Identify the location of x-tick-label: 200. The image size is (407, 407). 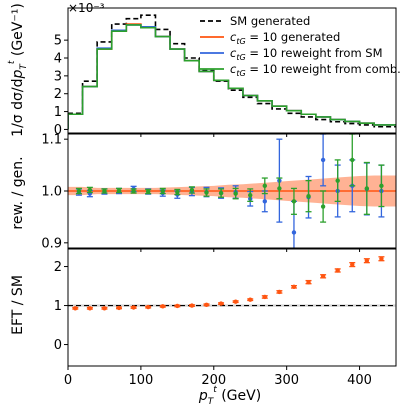
(213, 380).